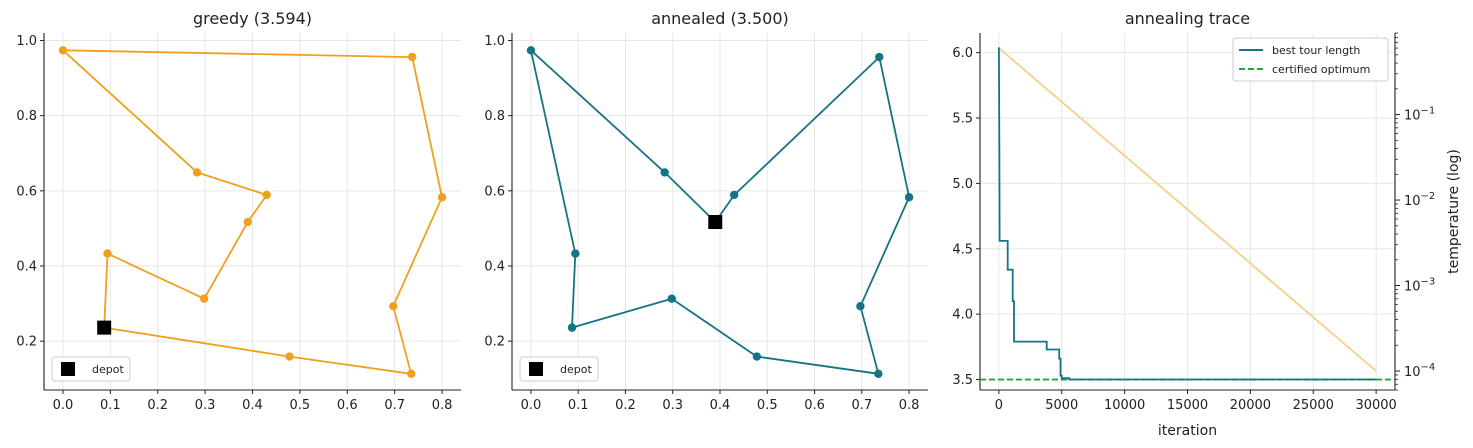 This screenshot has width=1473, height=448. Describe the element at coordinates (1428, 367) in the screenshot. I see `y2-tick-exponent: −4` at that location.